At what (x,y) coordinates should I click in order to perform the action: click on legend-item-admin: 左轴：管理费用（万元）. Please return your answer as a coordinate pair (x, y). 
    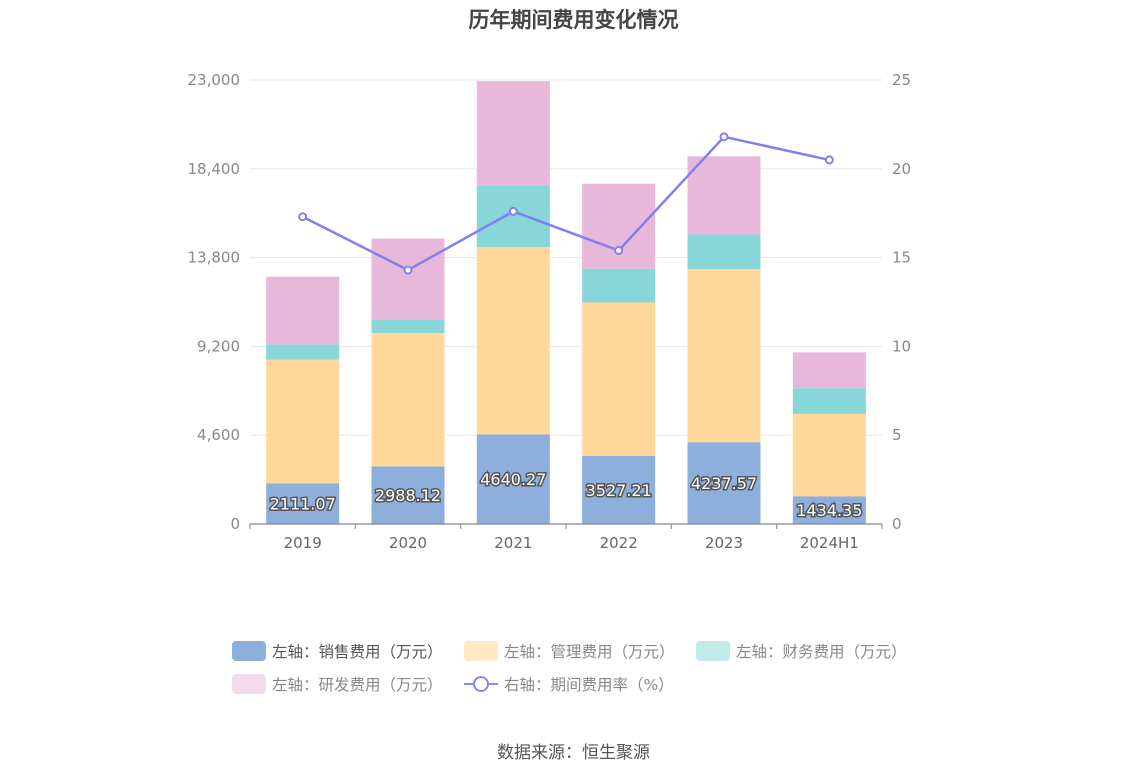
    Looking at the image, I should click on (569, 651).